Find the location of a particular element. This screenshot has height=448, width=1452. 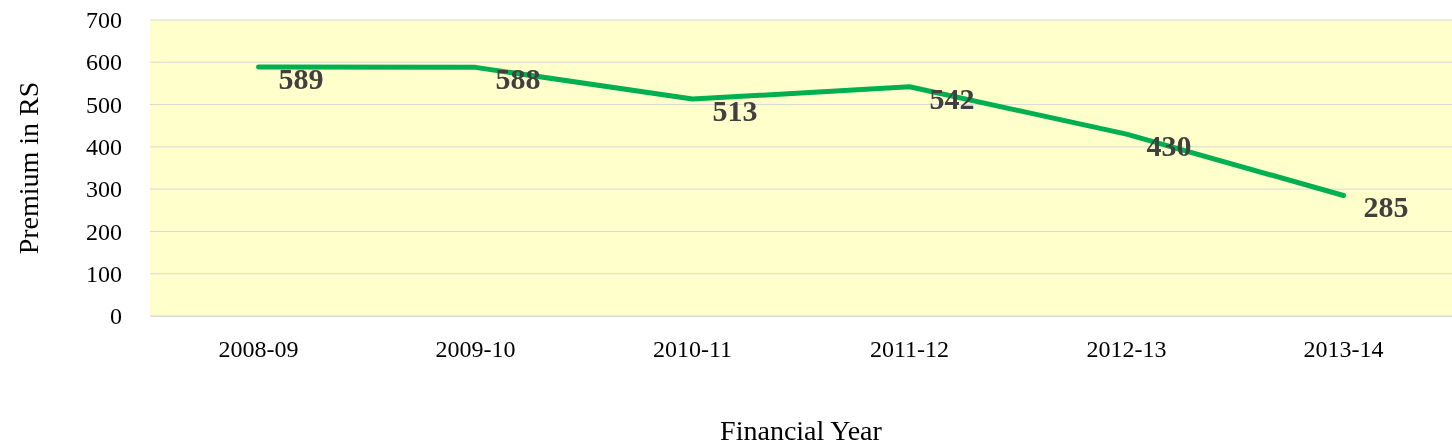

y-tick-label: 500 is located at coordinates (104, 104).